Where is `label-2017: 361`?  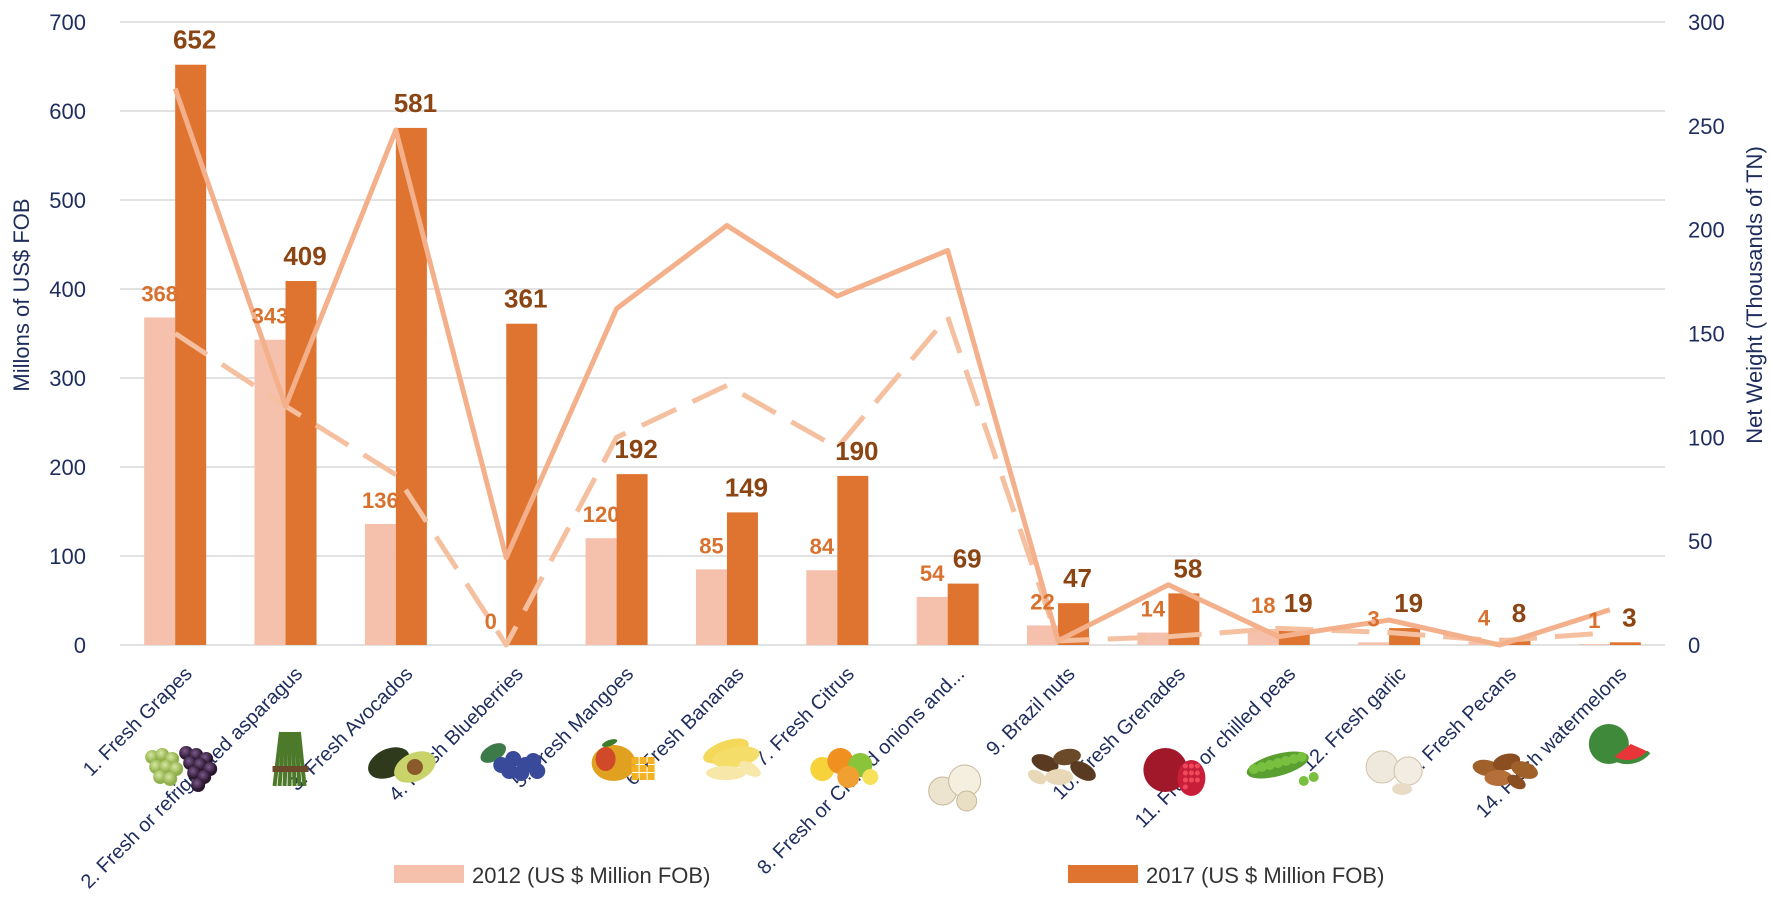
label-2017: 361 is located at coordinates (525, 299).